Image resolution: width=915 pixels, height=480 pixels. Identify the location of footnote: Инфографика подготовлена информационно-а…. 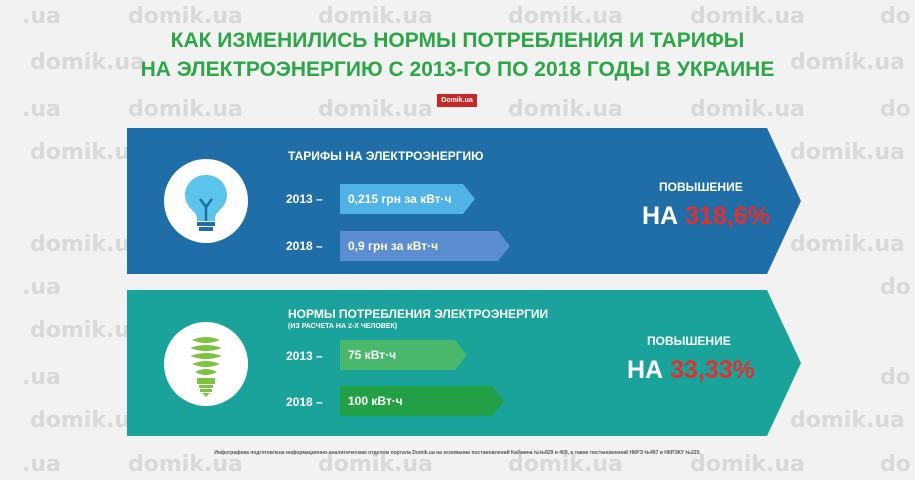
(457, 453).